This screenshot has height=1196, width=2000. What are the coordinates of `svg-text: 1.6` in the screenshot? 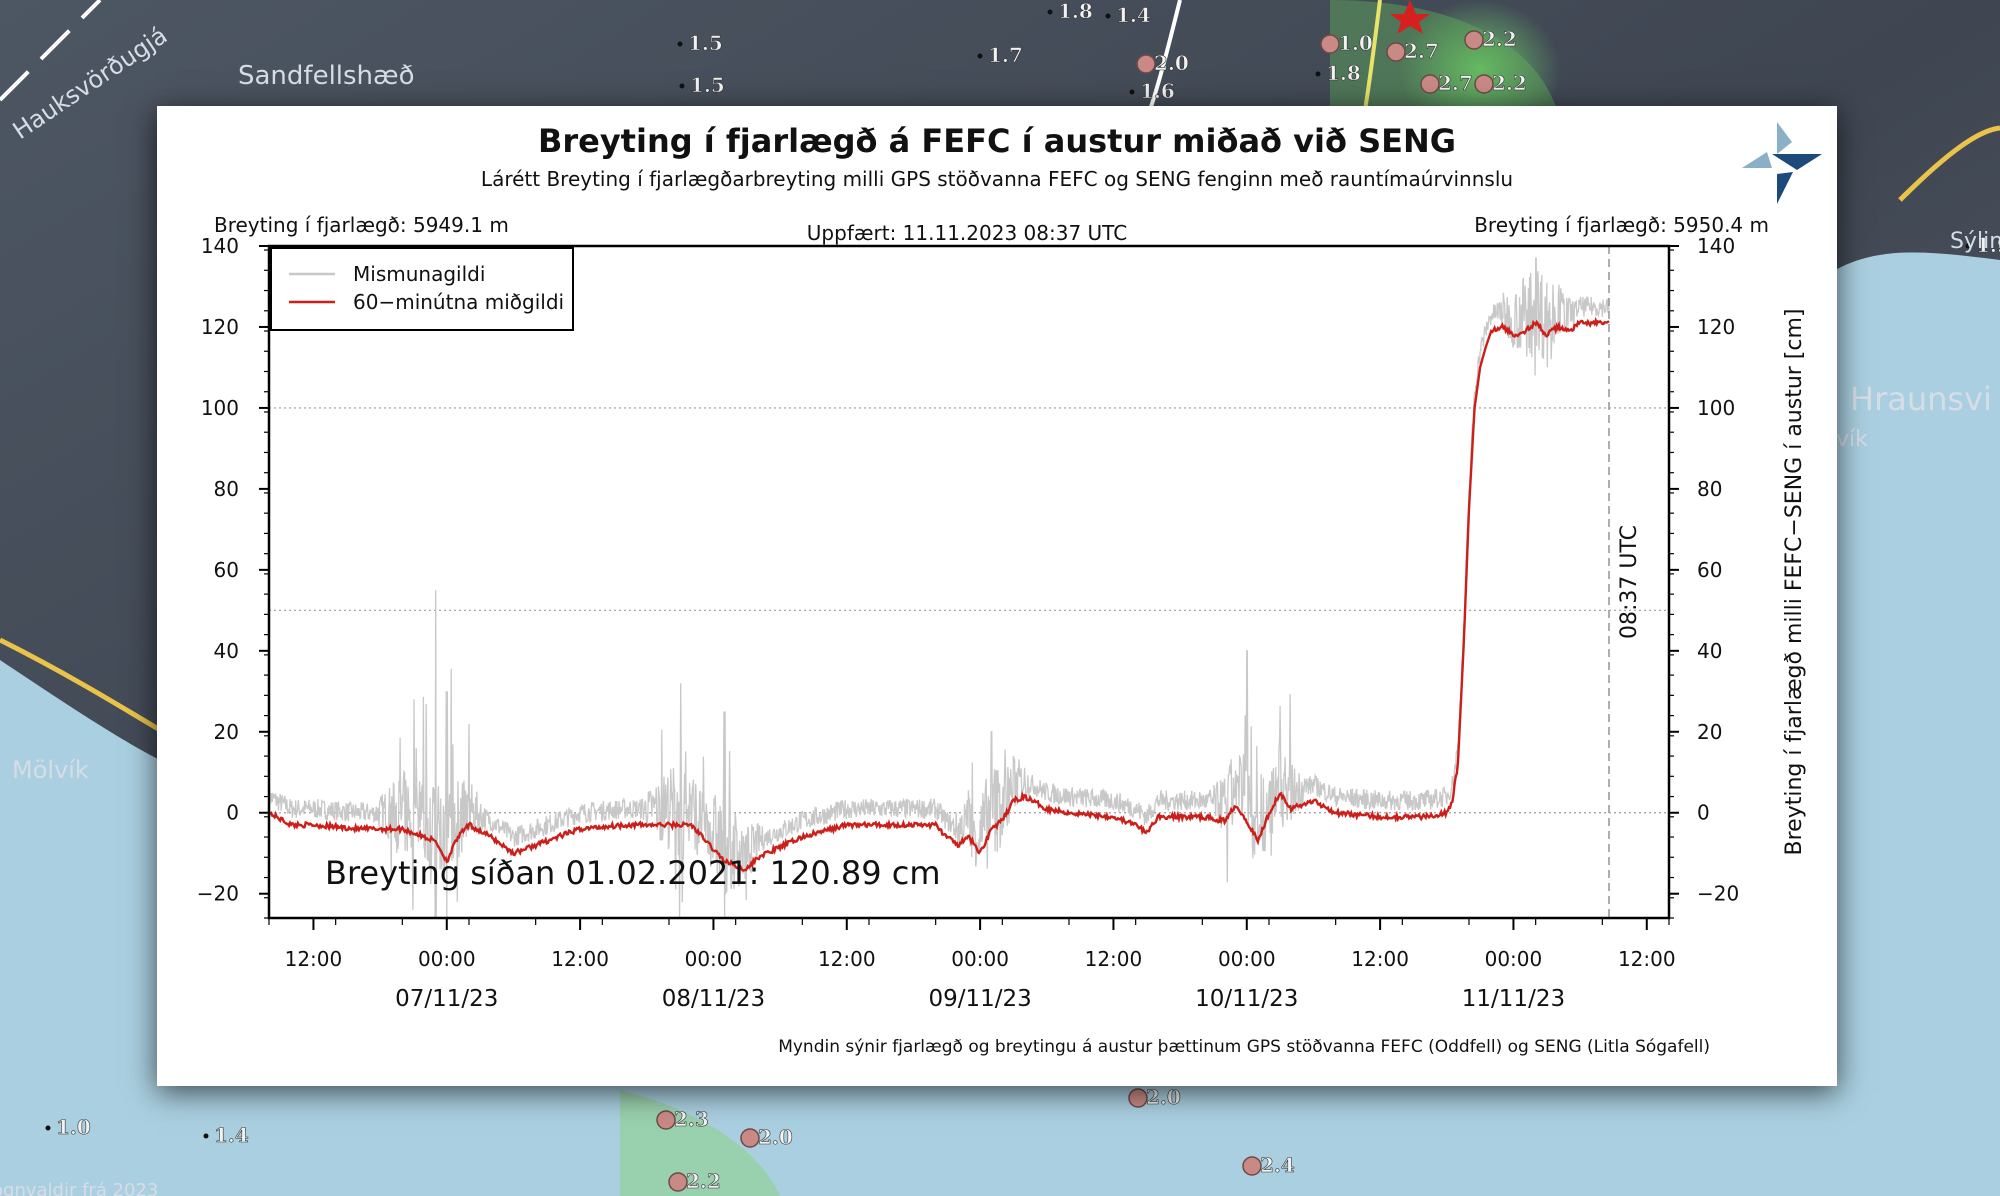 It's located at (1157, 91).